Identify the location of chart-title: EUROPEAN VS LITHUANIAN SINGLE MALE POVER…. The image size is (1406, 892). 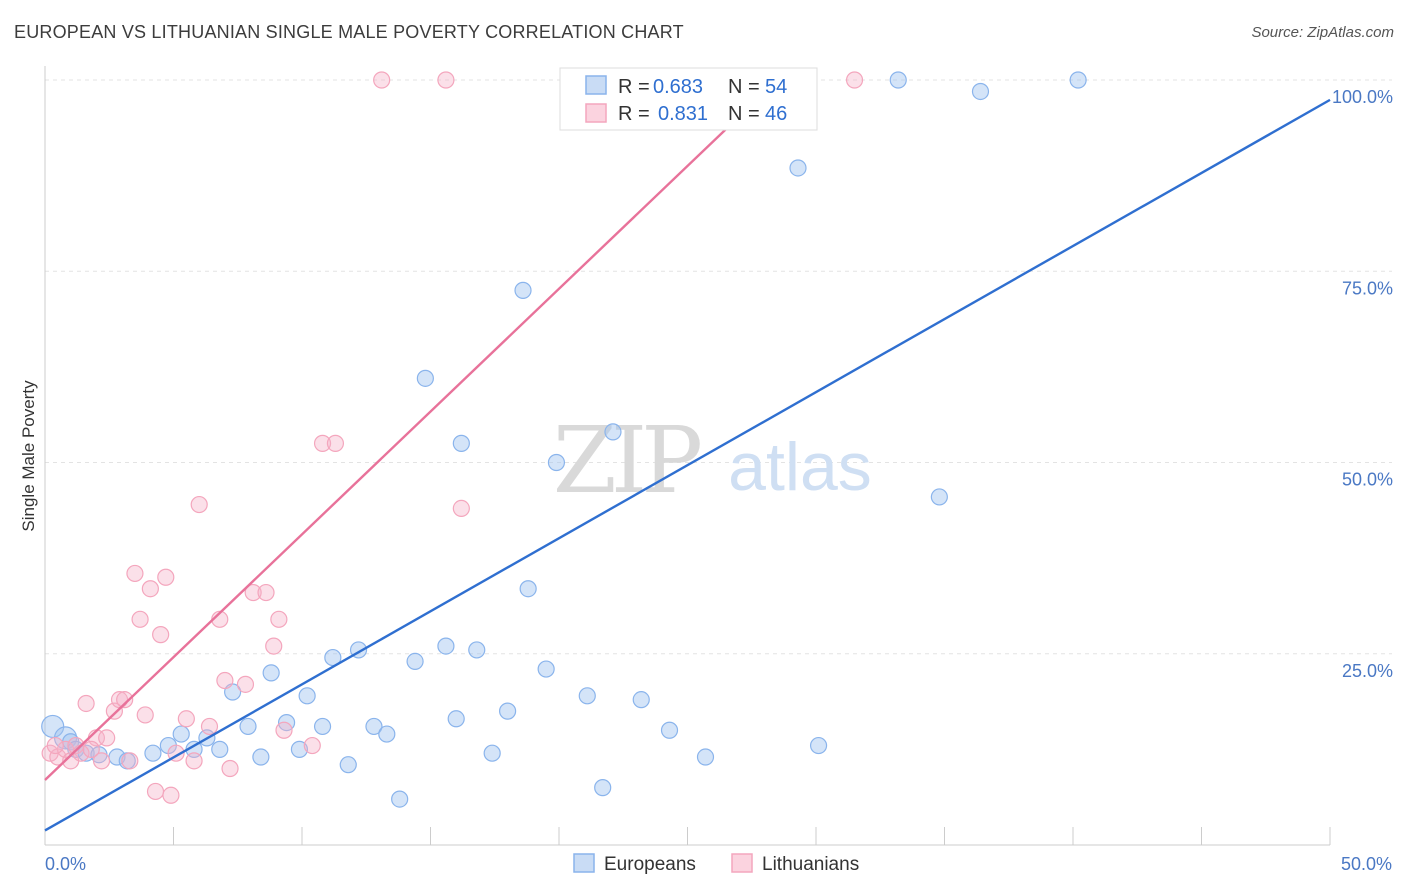
(349, 32).